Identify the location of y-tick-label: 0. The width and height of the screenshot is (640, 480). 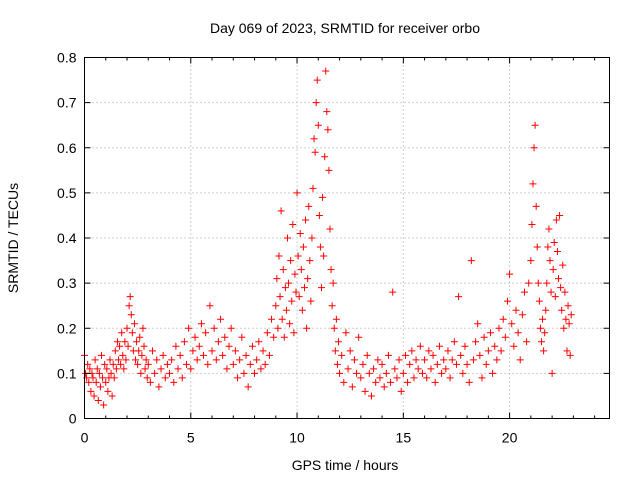
(73, 419).